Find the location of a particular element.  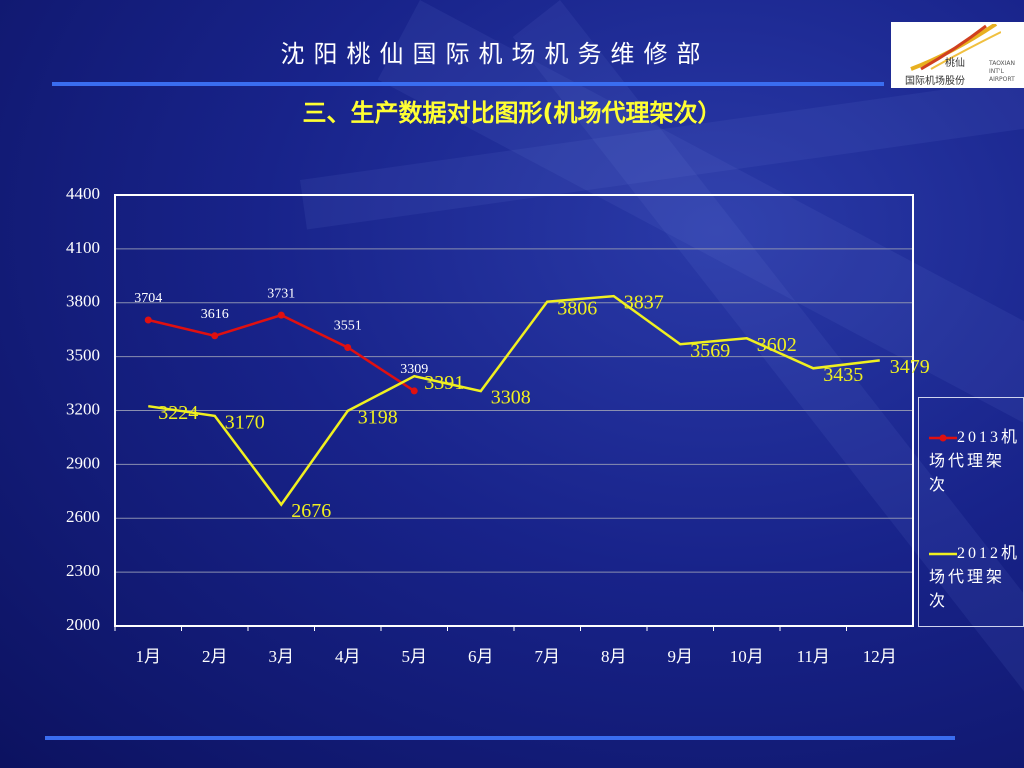

x-tick-label: 11月 is located at coordinates (813, 656).